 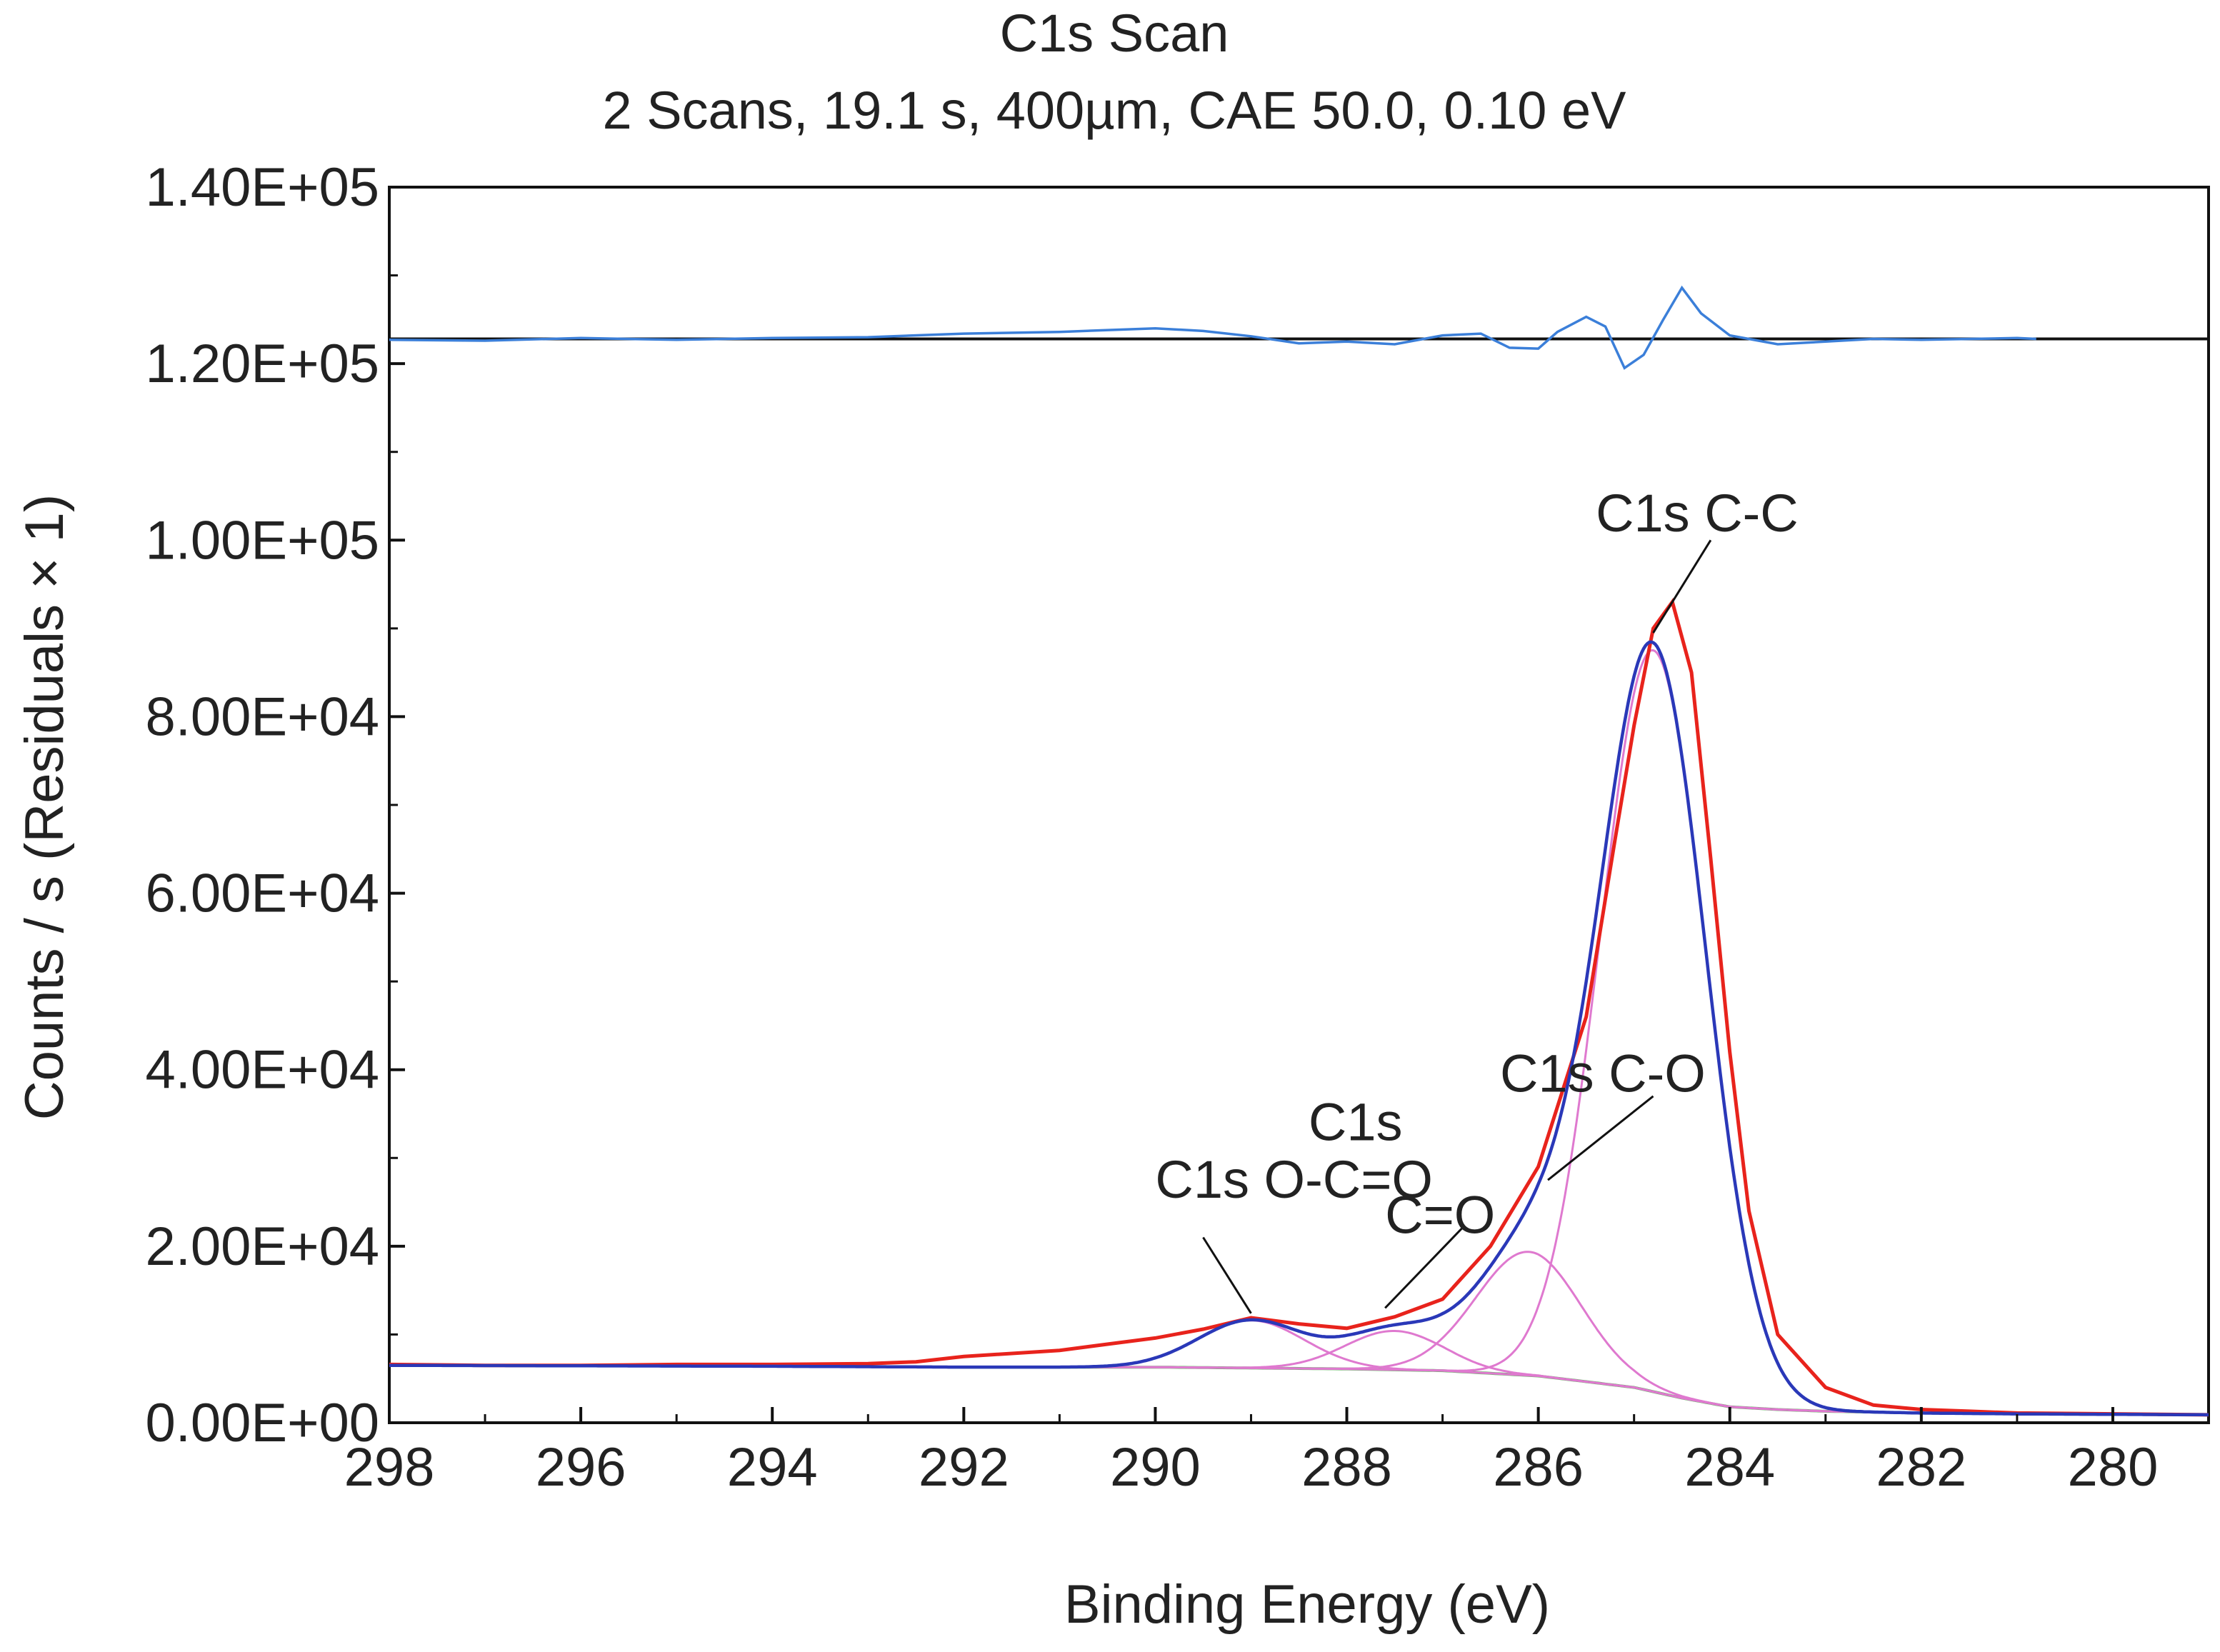 I want to click on x-tick-label-298: 298, so click(x=389, y=1468).